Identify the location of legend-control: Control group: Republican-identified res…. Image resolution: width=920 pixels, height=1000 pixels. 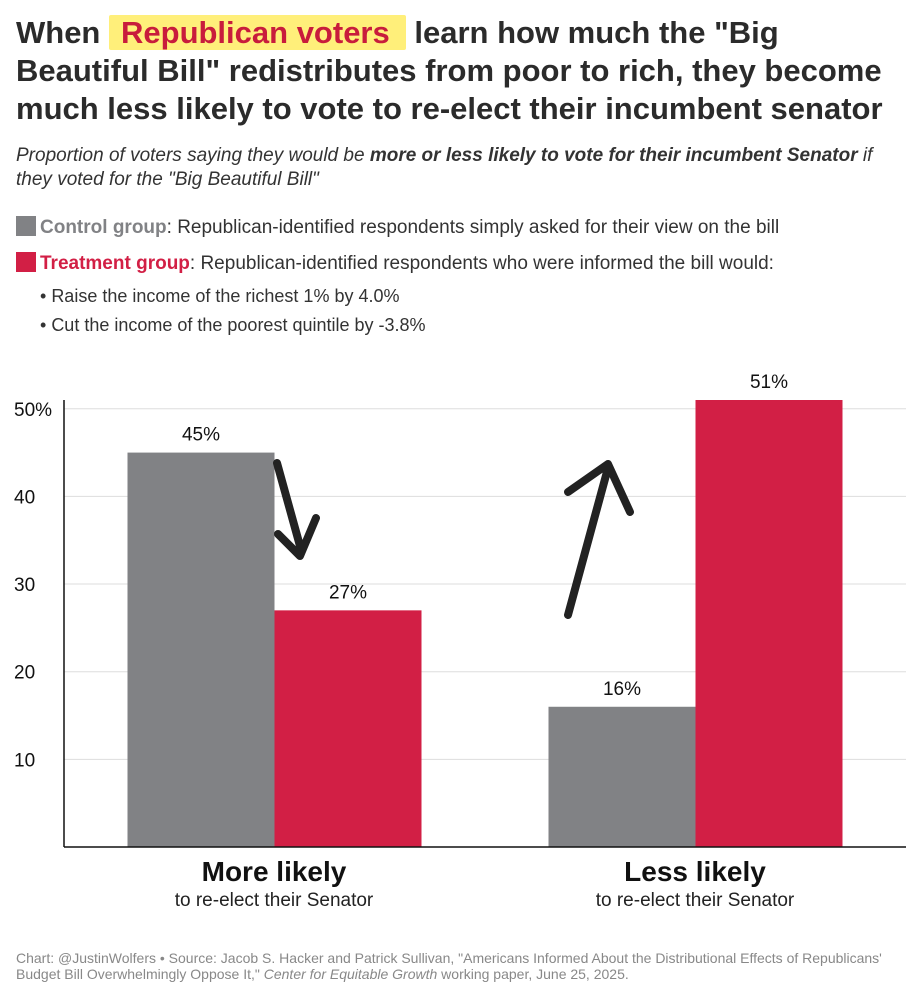
(461, 228).